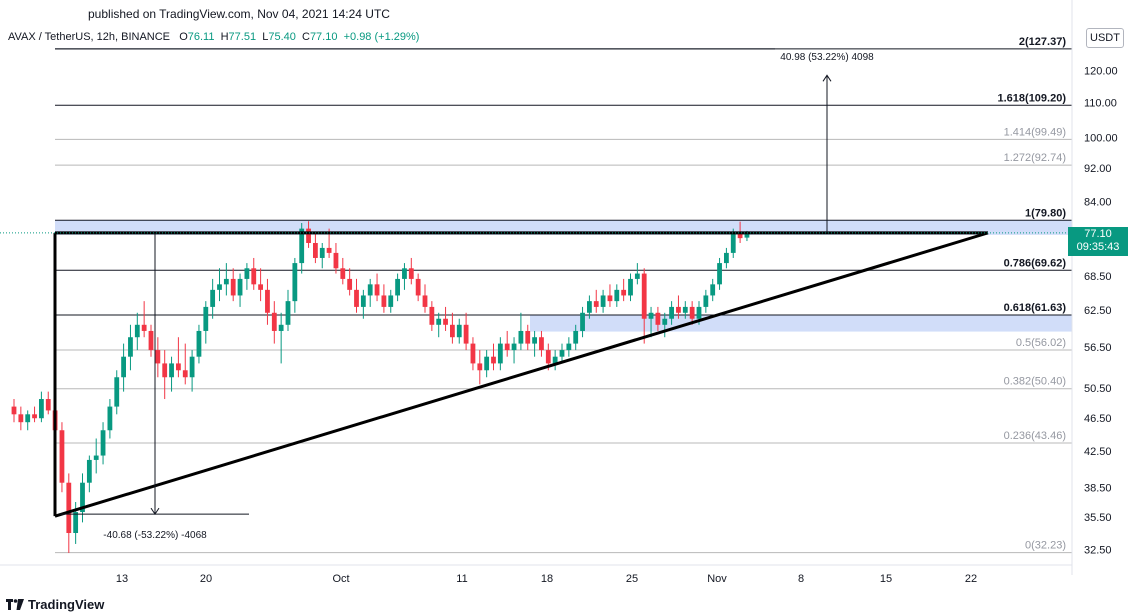 Image resolution: width=1136 pixels, height=615 pixels. What do you see at coordinates (1035, 308) in the screenshot?
I see `fib-label-6: 0.618(61.63)` at bounding box center [1035, 308].